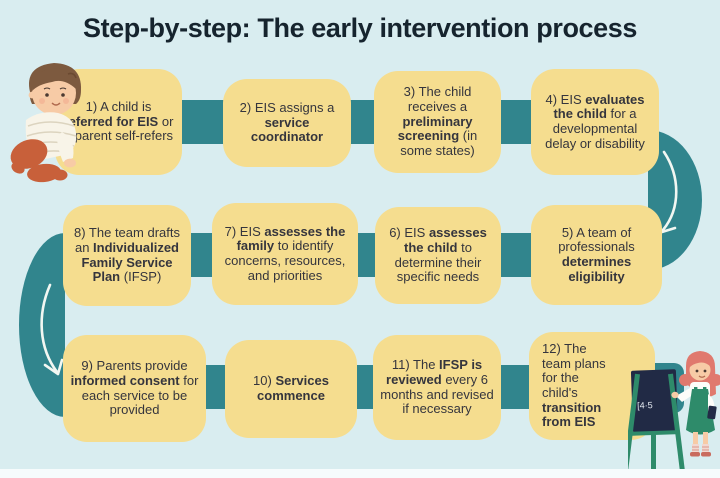 This screenshot has height=478, width=720. What do you see at coordinates (134, 366) in the screenshot?
I see `step-text-segment: 9) Parents provide` at bounding box center [134, 366].